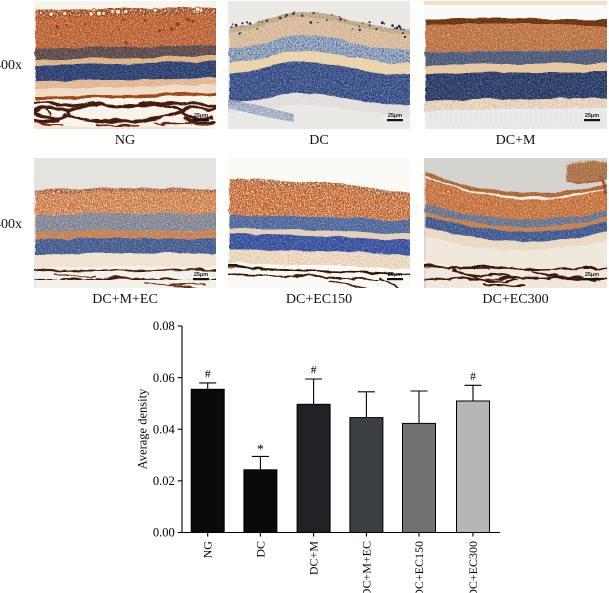 This screenshot has width=609, height=593. What do you see at coordinates (164, 533) in the screenshot?
I see `svg-text: 0.00` at bounding box center [164, 533].